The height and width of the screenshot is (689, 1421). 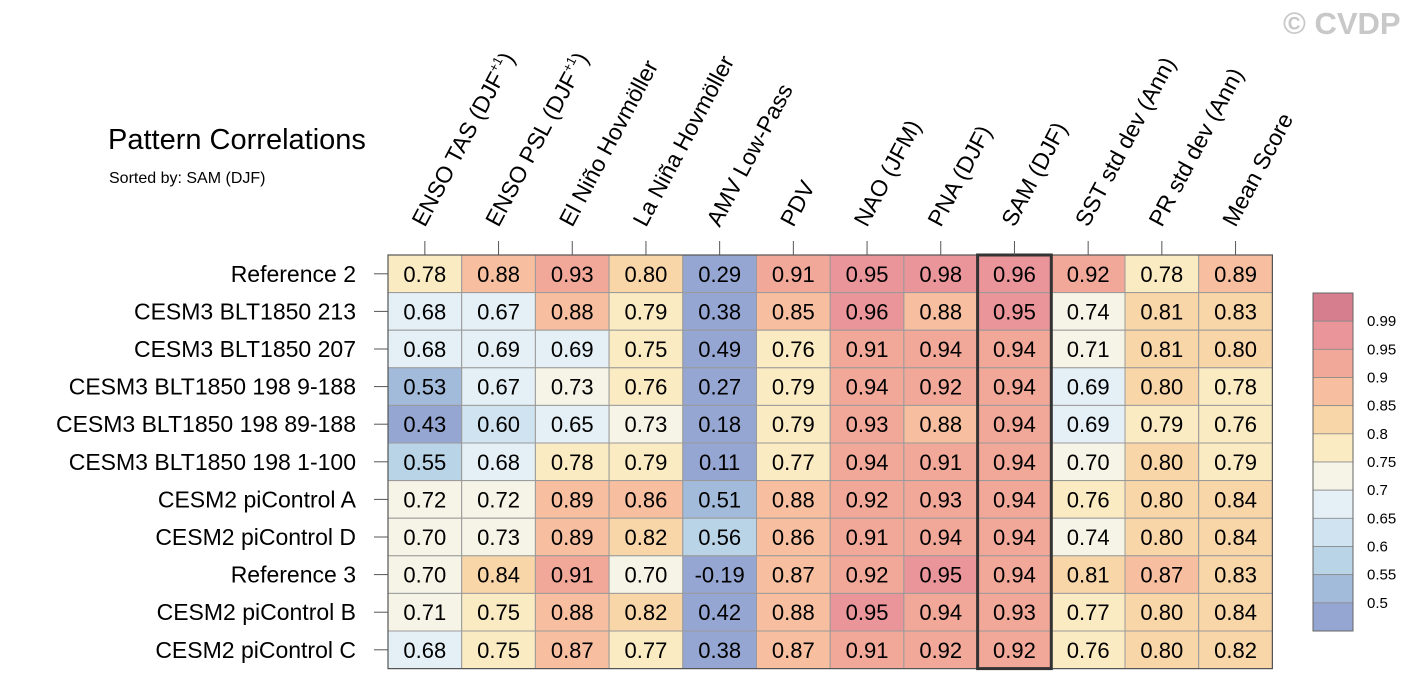 I want to click on cell-value-label: 0.98, so click(x=940, y=274).